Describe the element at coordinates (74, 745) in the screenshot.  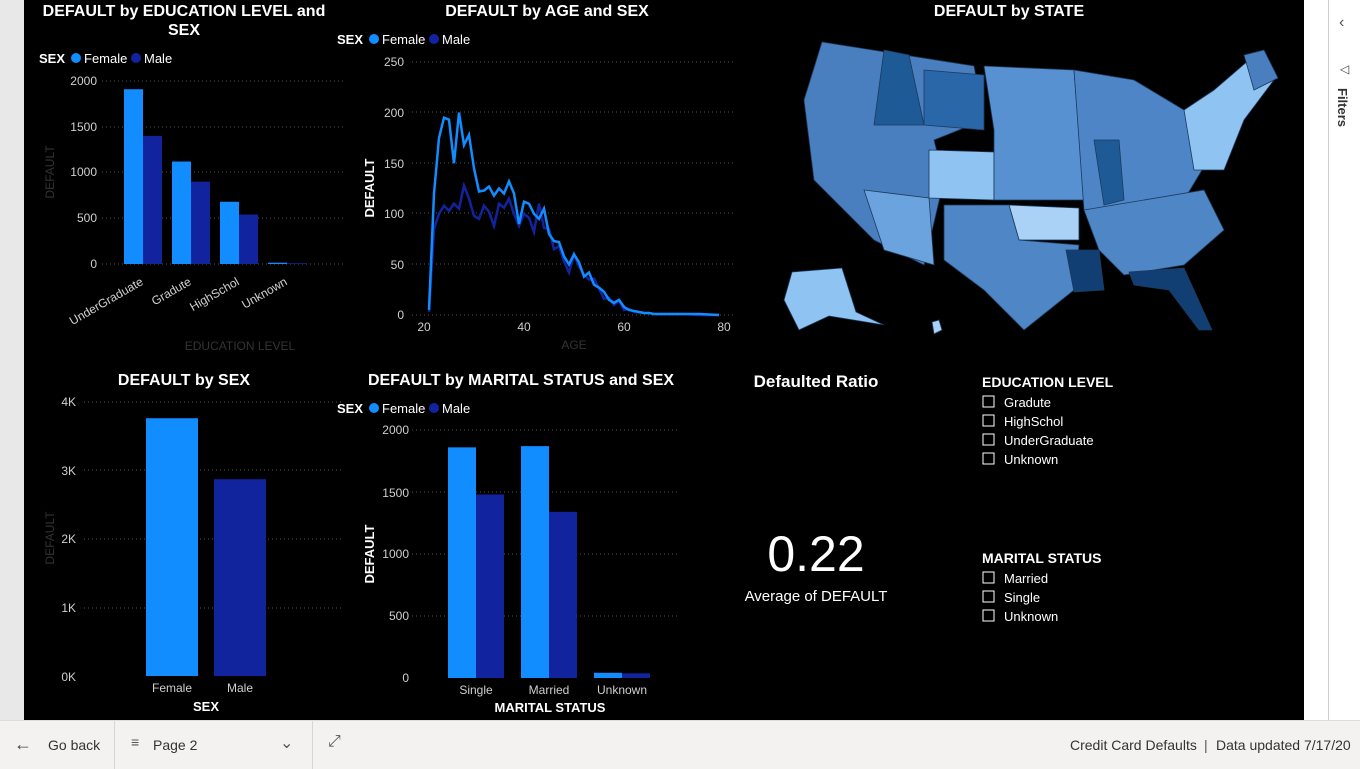
I see `go-back-button: Go back` at that location.